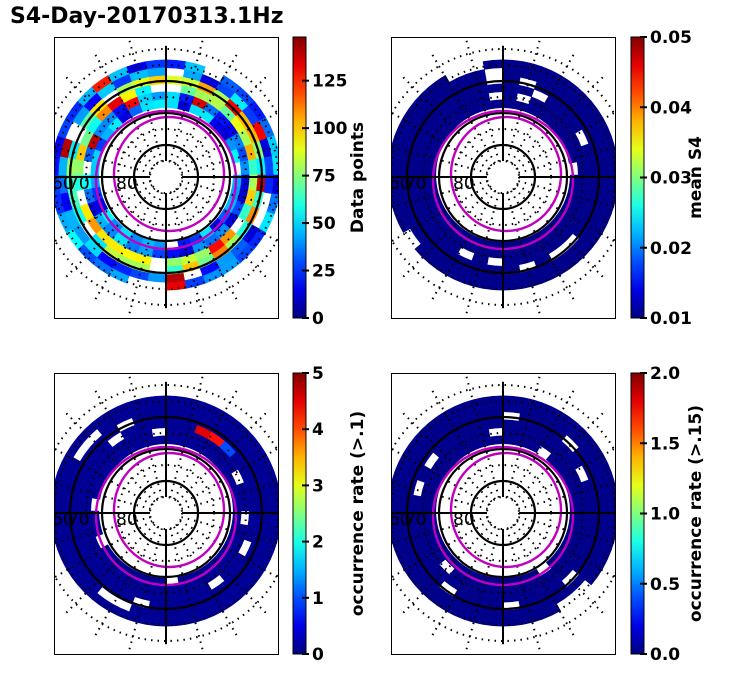 Image resolution: width=731 pixels, height=674 pixels. I want to click on colorbar-tick-label: 25, so click(324, 272).